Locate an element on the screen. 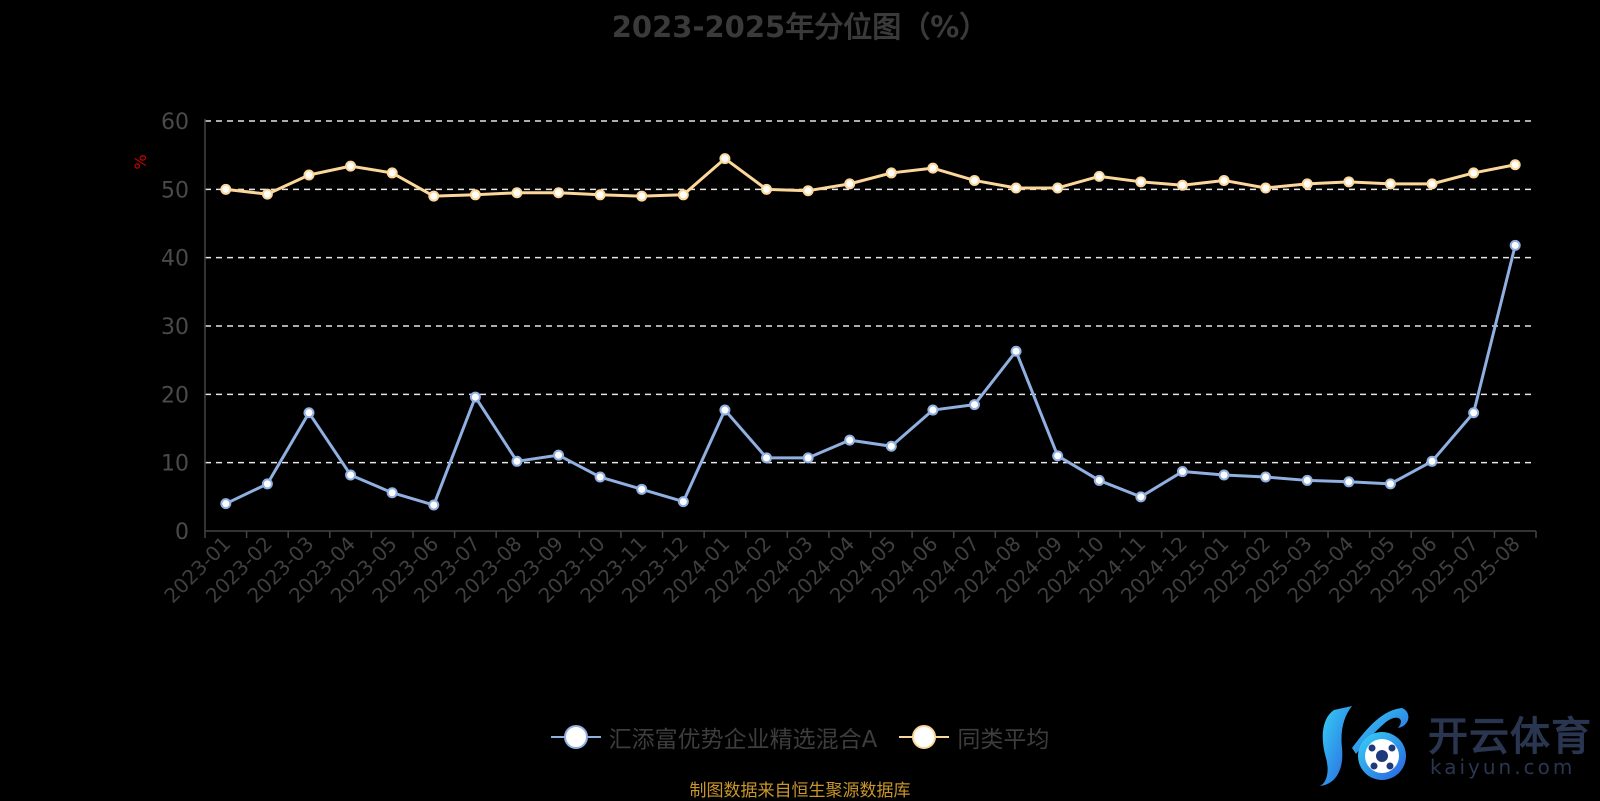  legend-label-fund: 汇添富优势企业精选混合A is located at coordinates (743, 740).